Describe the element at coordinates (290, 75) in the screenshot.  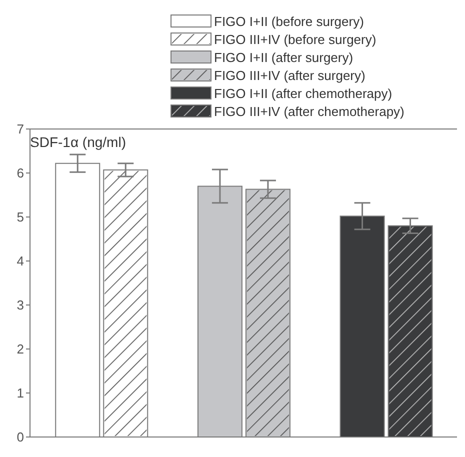
I see `legend-label: FIGO III+IV (after surgery)` at that location.